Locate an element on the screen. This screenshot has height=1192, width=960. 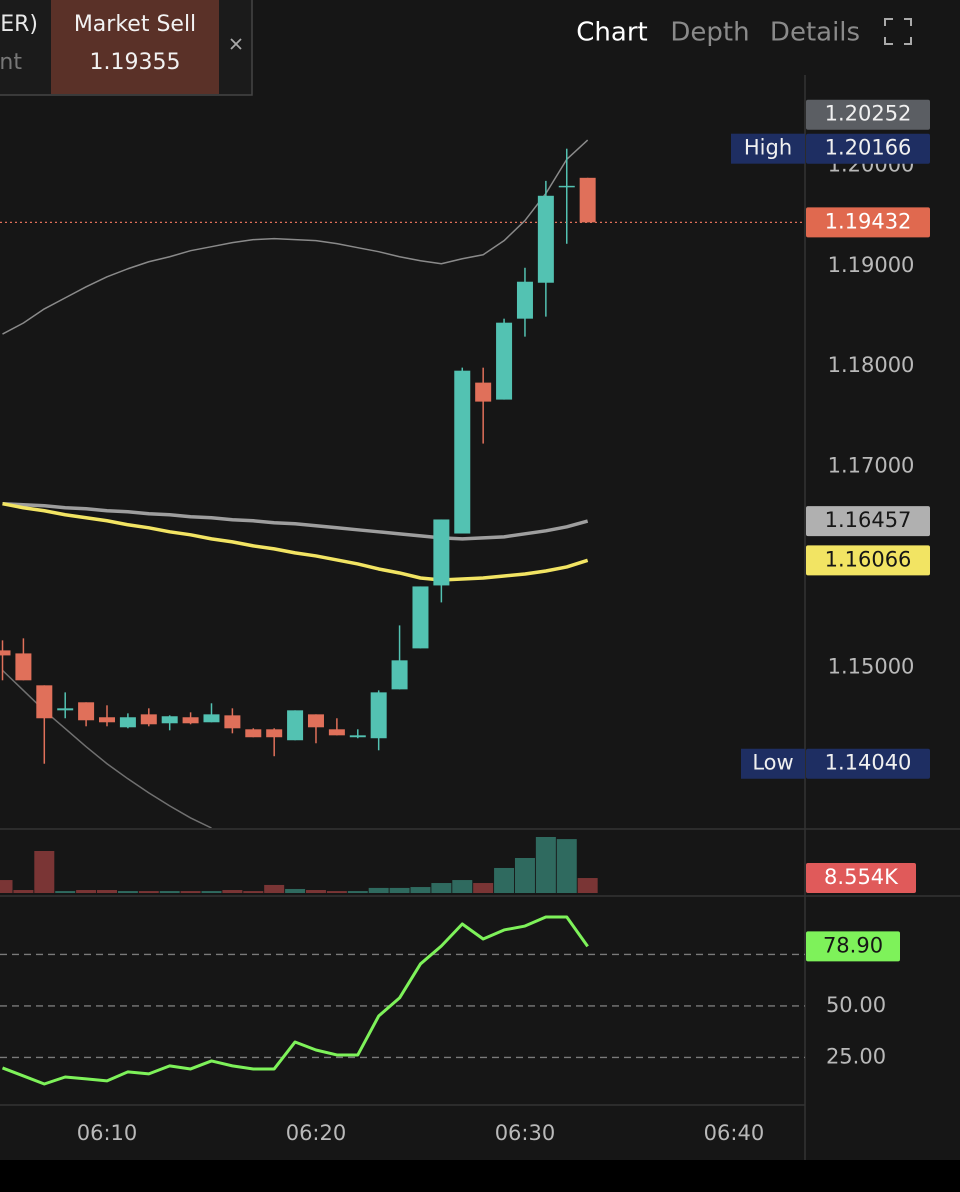
y-tick-label: 1.18000 is located at coordinates (871, 365).